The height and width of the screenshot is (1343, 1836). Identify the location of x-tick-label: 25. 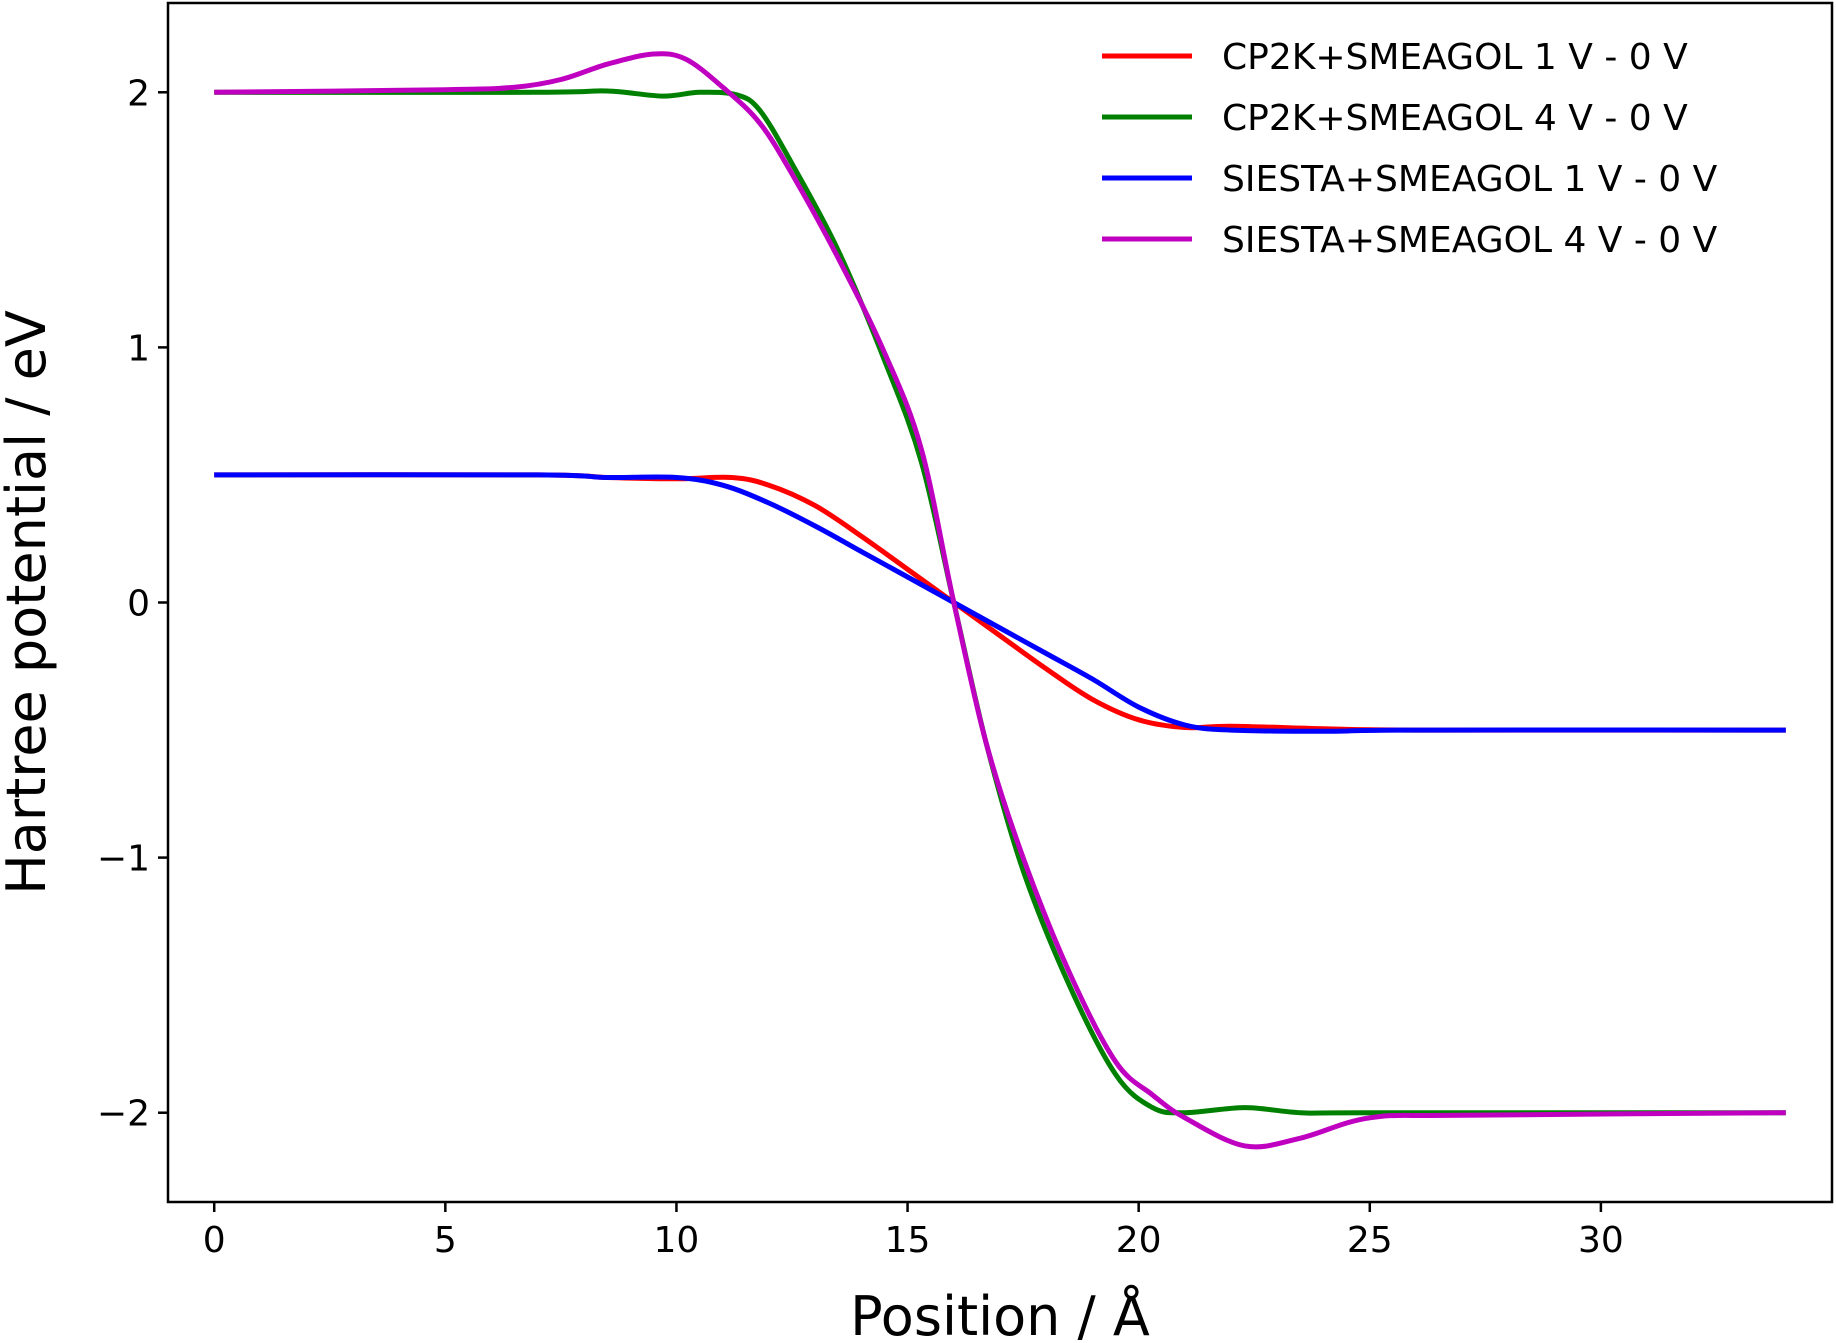
(1370, 1240).